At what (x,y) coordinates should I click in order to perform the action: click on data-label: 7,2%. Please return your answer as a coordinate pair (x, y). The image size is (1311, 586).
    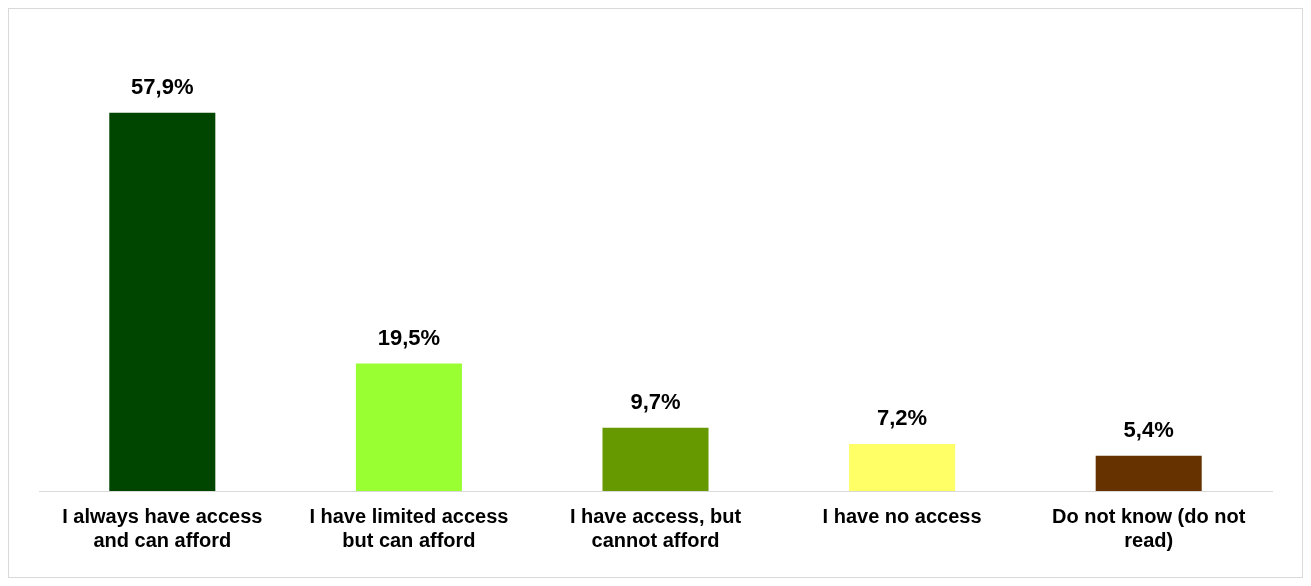
    Looking at the image, I should click on (902, 418).